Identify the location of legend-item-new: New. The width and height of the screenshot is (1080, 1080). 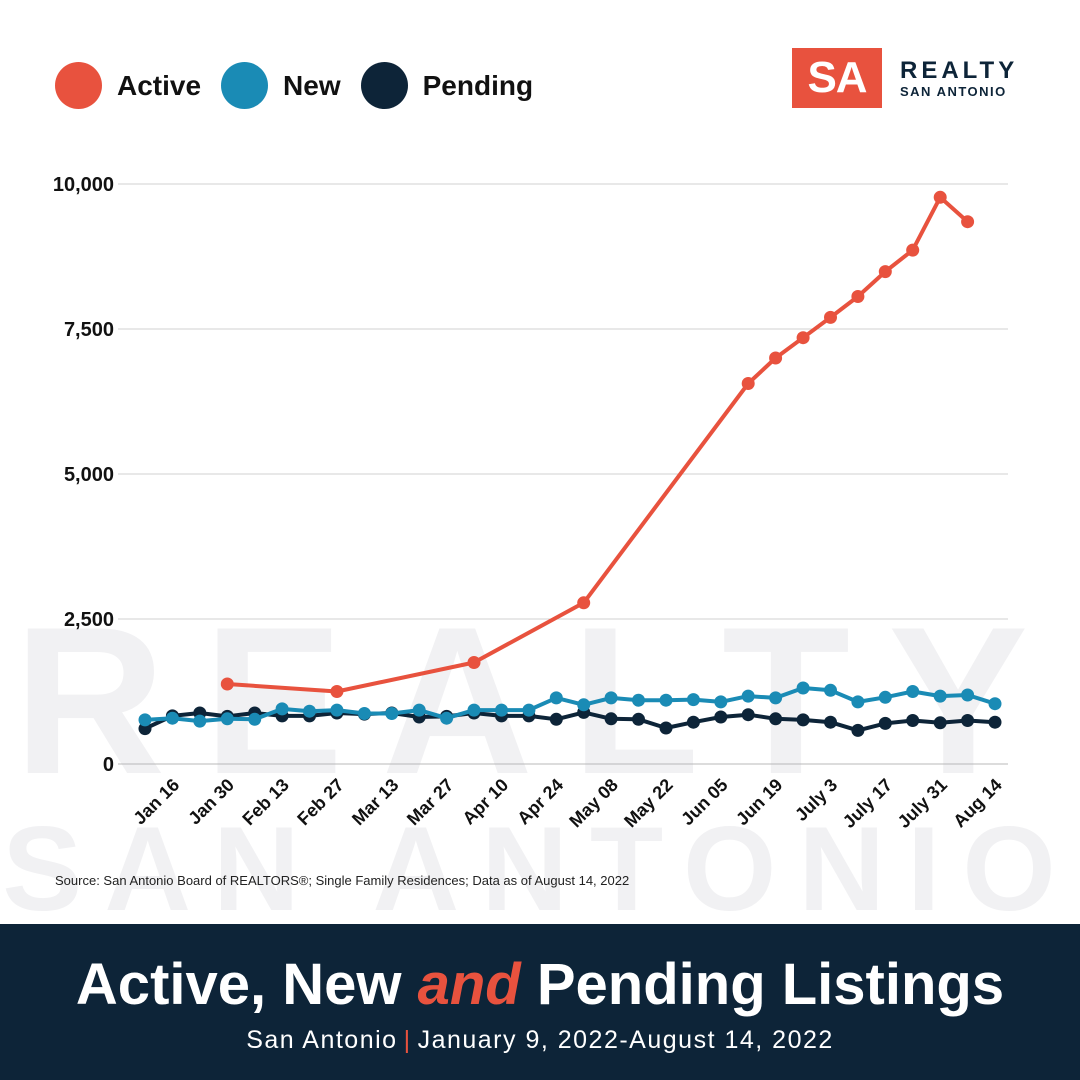
(281, 85).